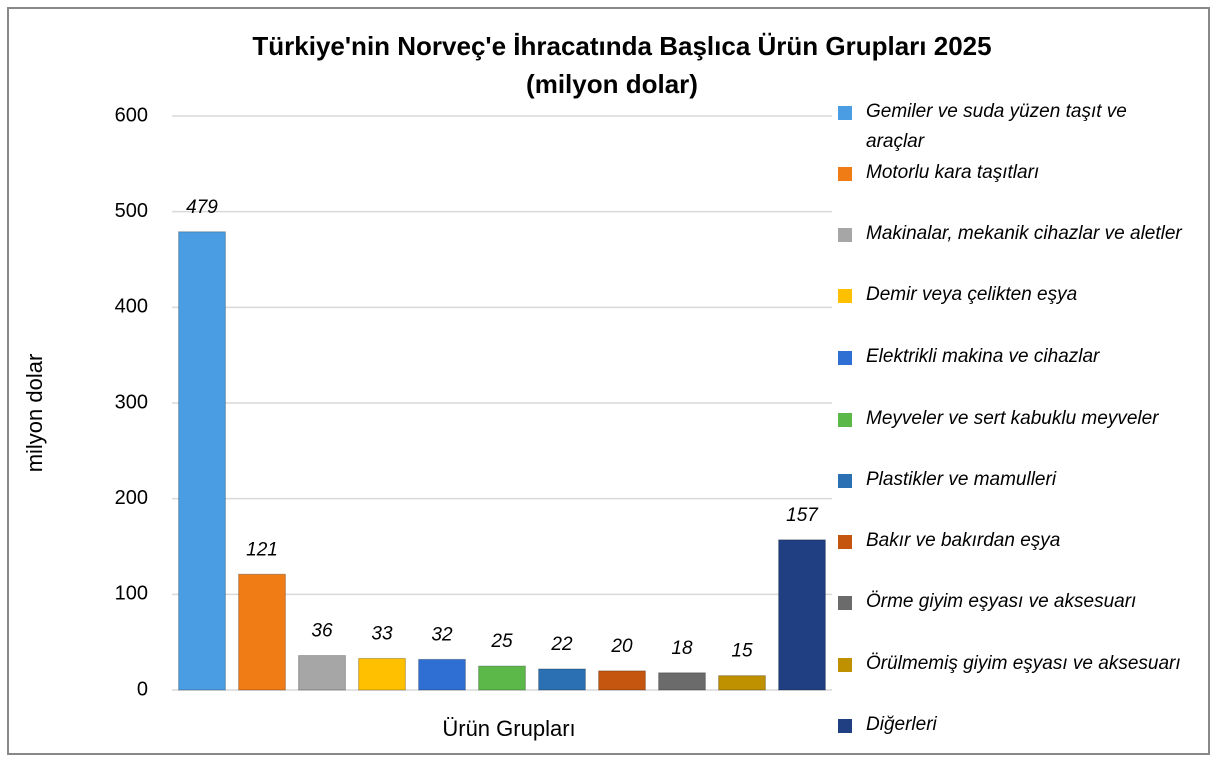  What do you see at coordinates (202, 207) in the screenshot?
I see `value-label: 479` at bounding box center [202, 207].